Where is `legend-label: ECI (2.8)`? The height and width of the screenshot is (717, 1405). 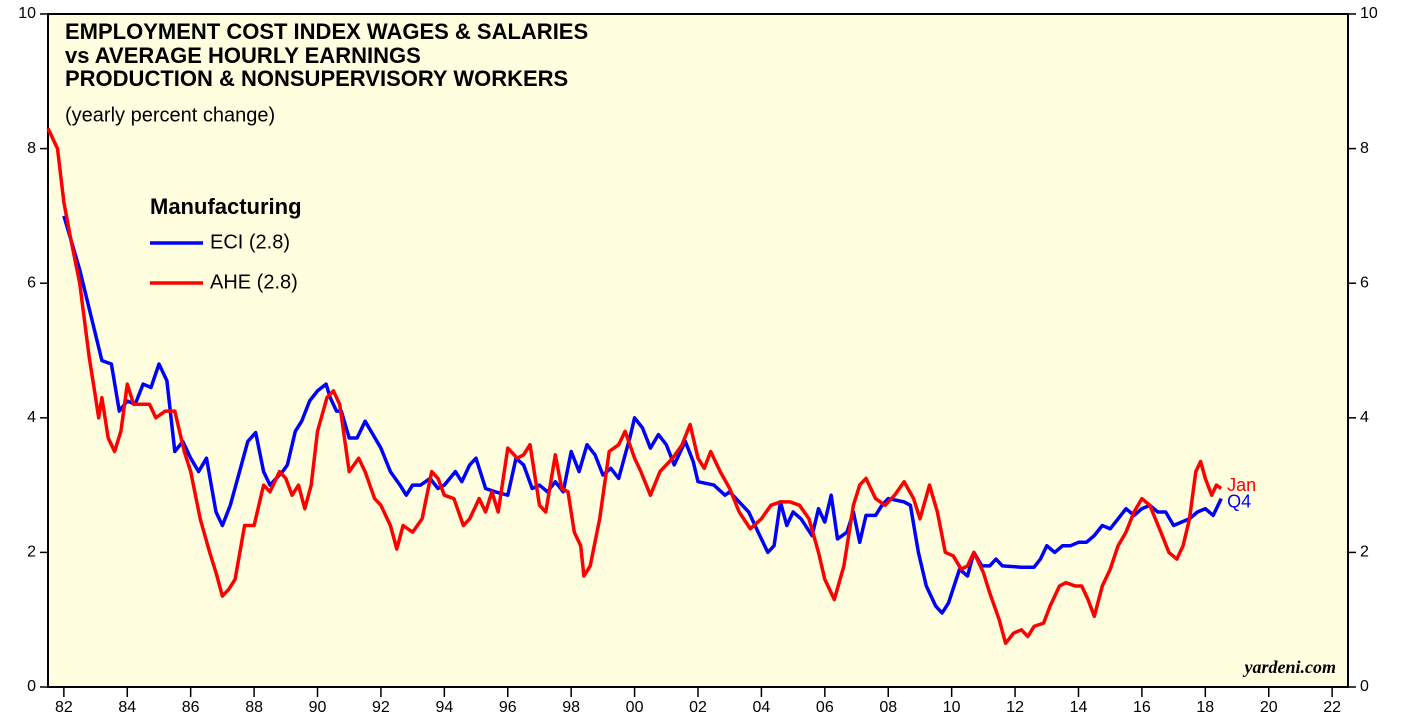
legend-label: ECI (2.8) is located at coordinates (250, 242).